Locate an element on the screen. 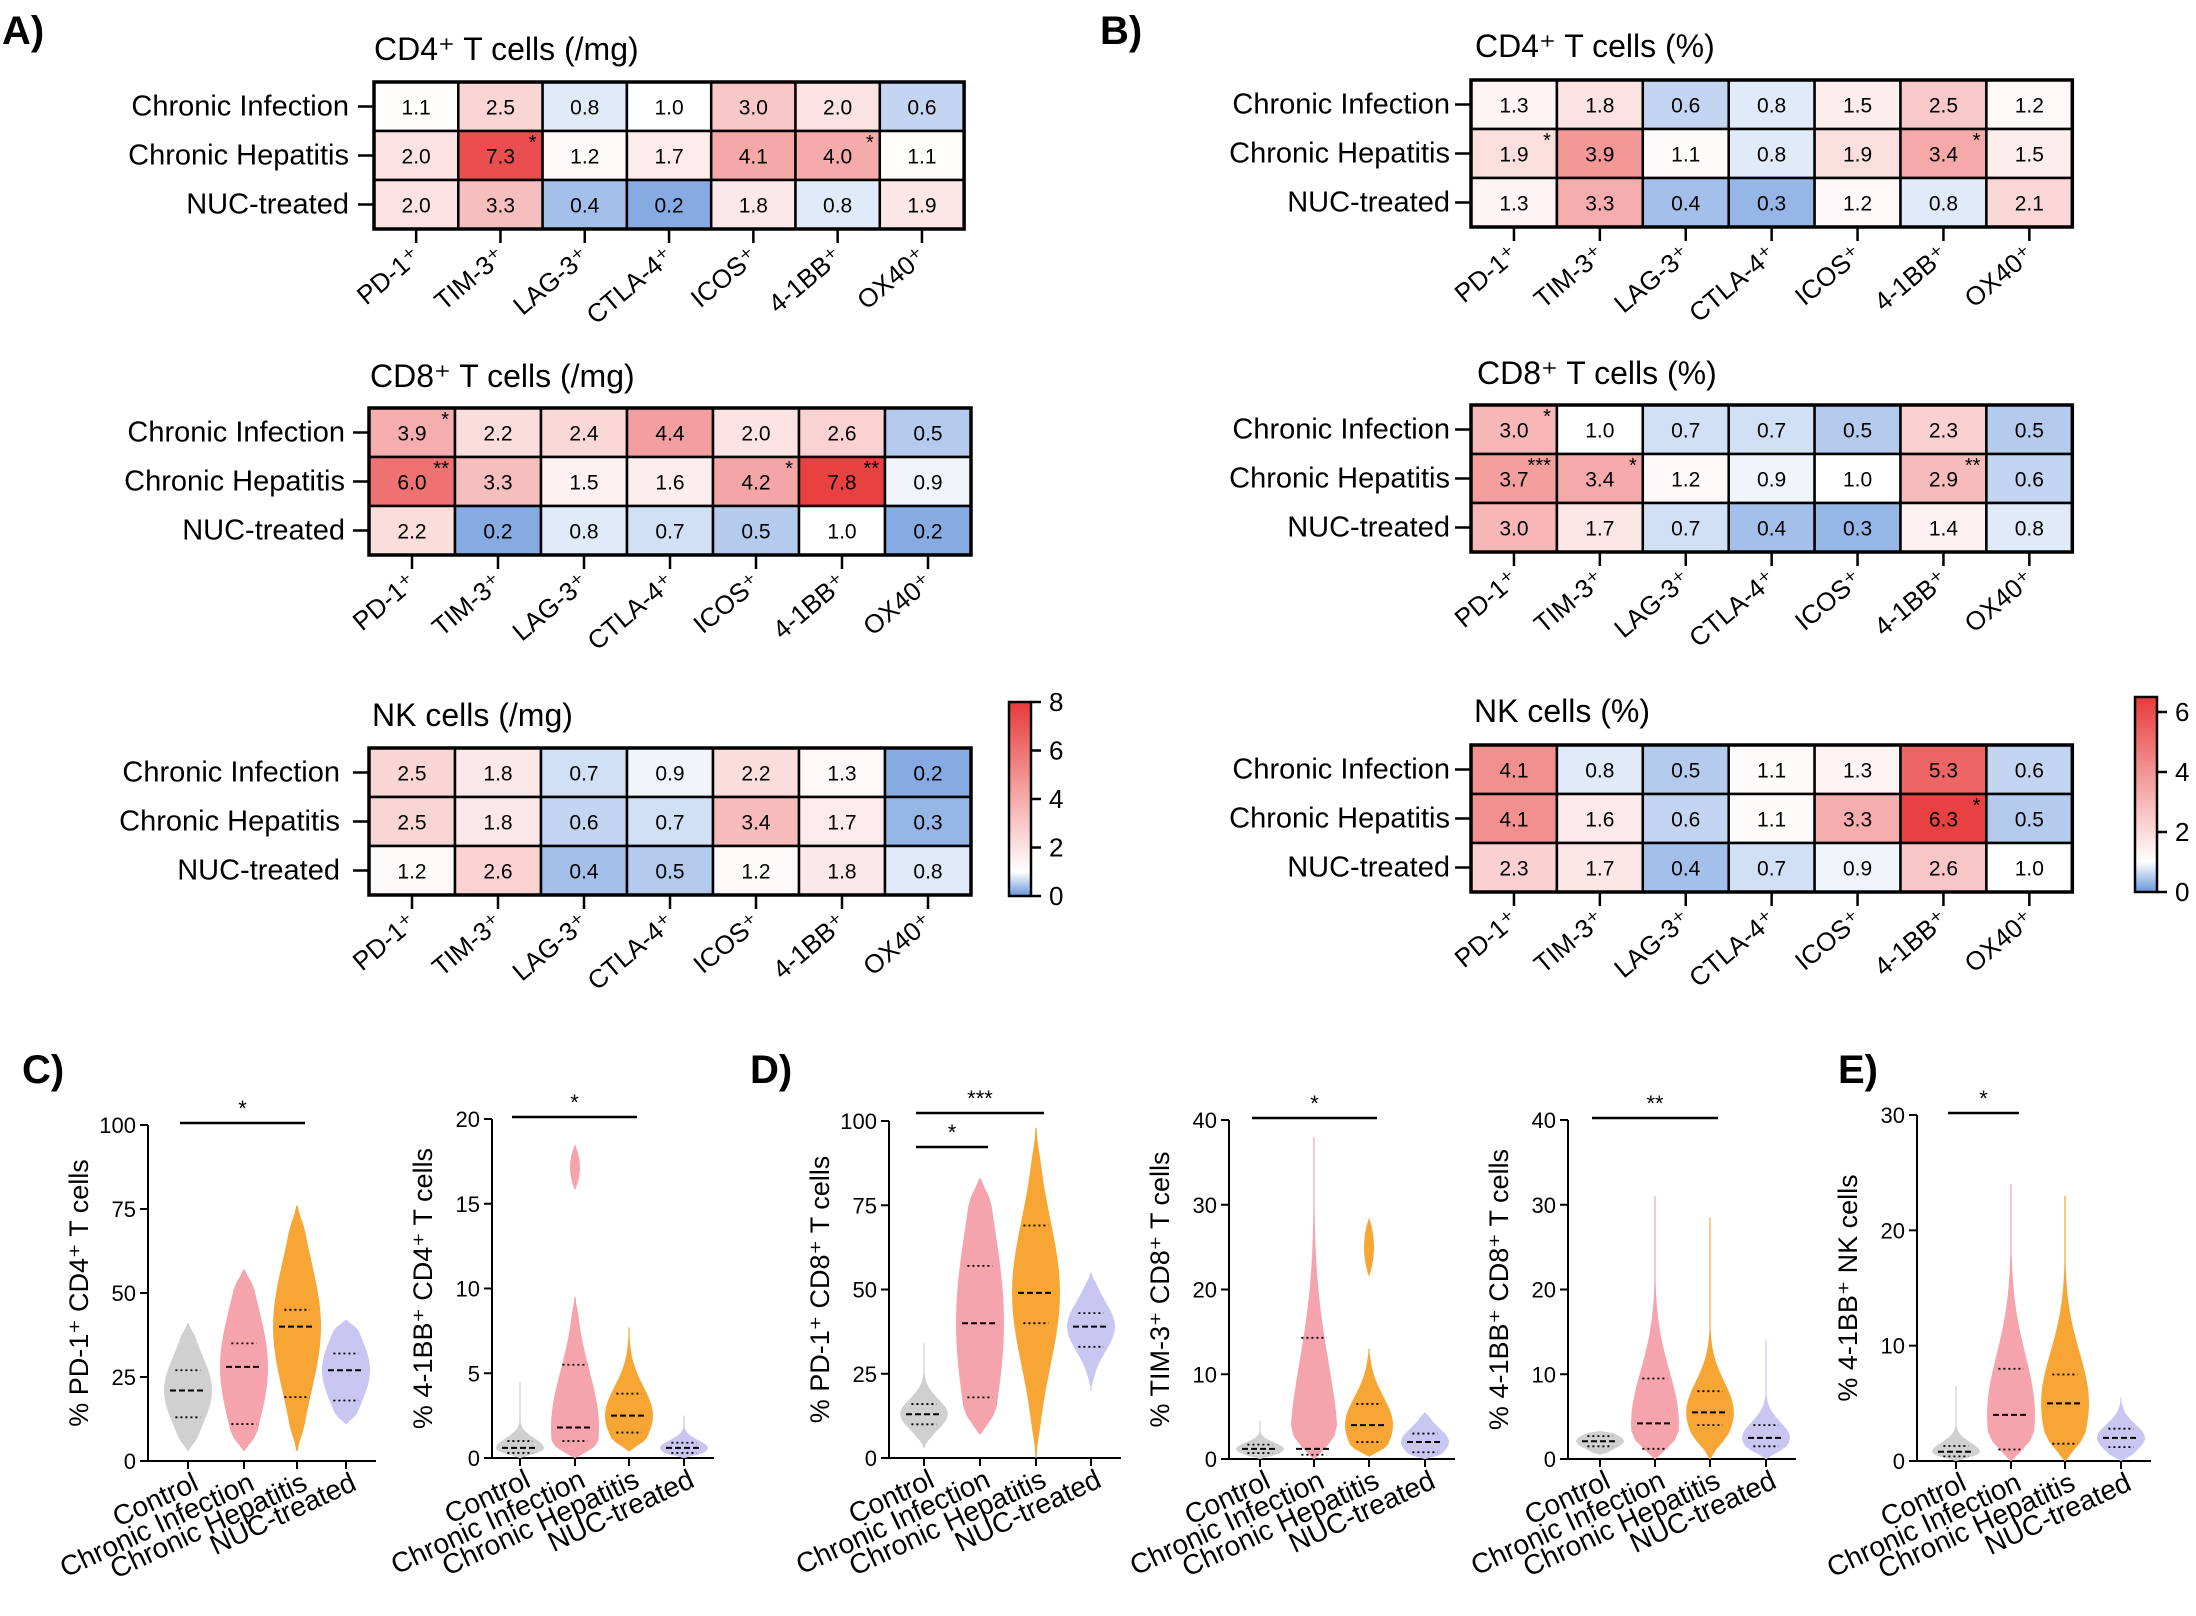  row-label: Chronic Hepatitis is located at coordinates (1339, 154).